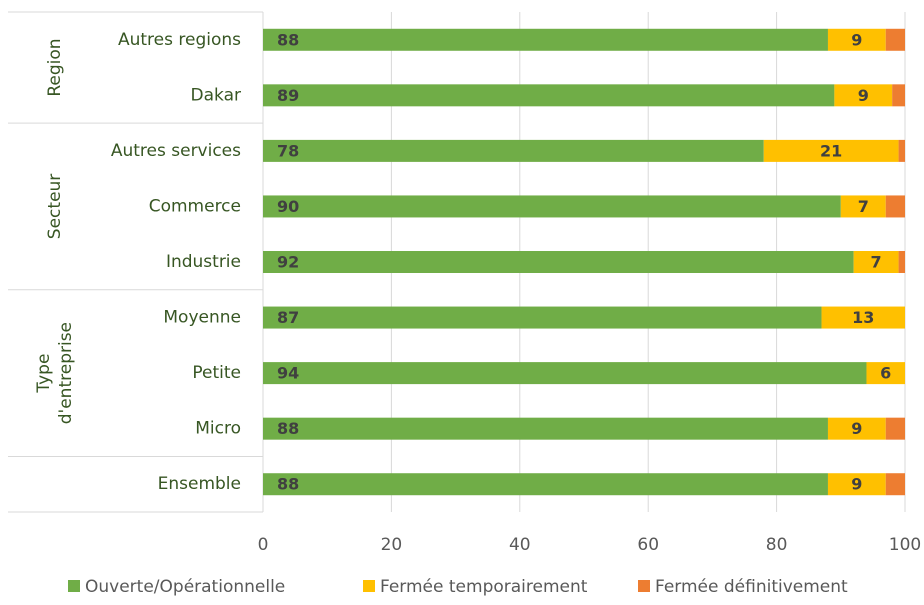 Image resolution: width=924 pixels, height=605 pixels. Describe the element at coordinates (288, 95) in the screenshot. I see `data-label: 89` at that location.